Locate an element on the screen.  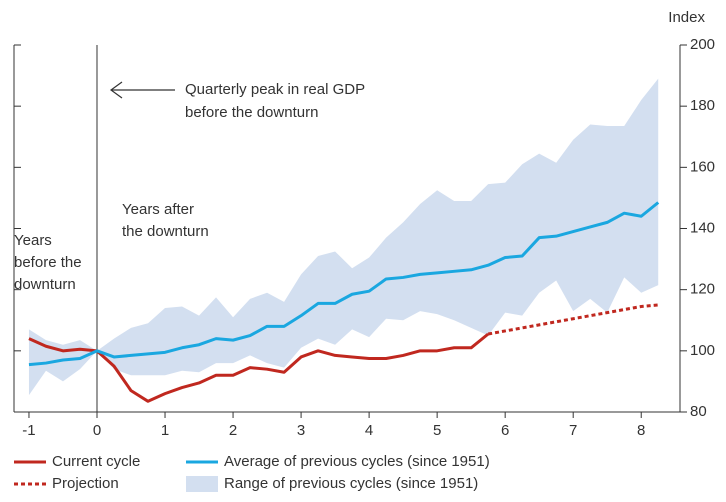
x-tick-label: 8 is located at coordinates (641, 430).